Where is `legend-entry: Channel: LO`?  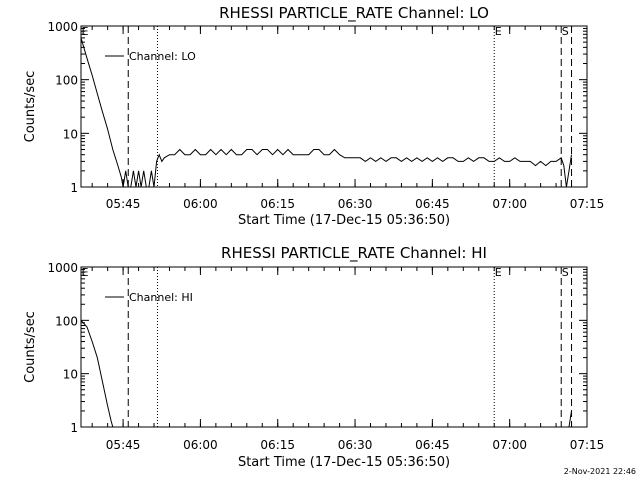 legend-entry: Channel: LO is located at coordinates (162, 56).